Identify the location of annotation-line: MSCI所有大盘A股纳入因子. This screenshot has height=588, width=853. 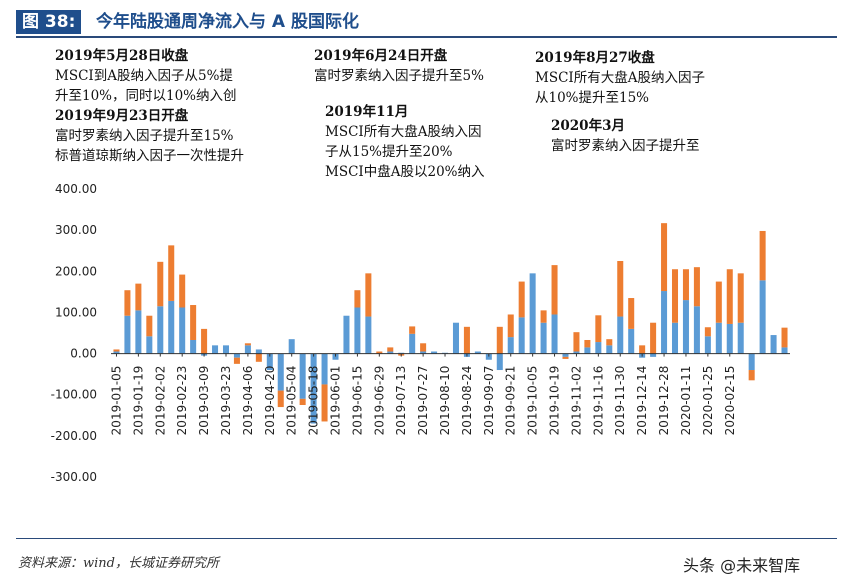
(620, 78).